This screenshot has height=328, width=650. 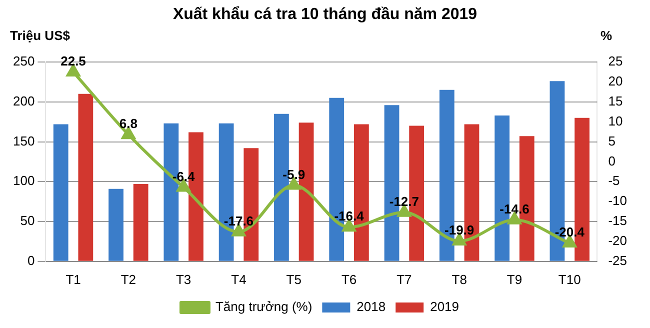 What do you see at coordinates (23, 140) in the screenshot?
I see `y-tick-label: 150` at bounding box center [23, 140].